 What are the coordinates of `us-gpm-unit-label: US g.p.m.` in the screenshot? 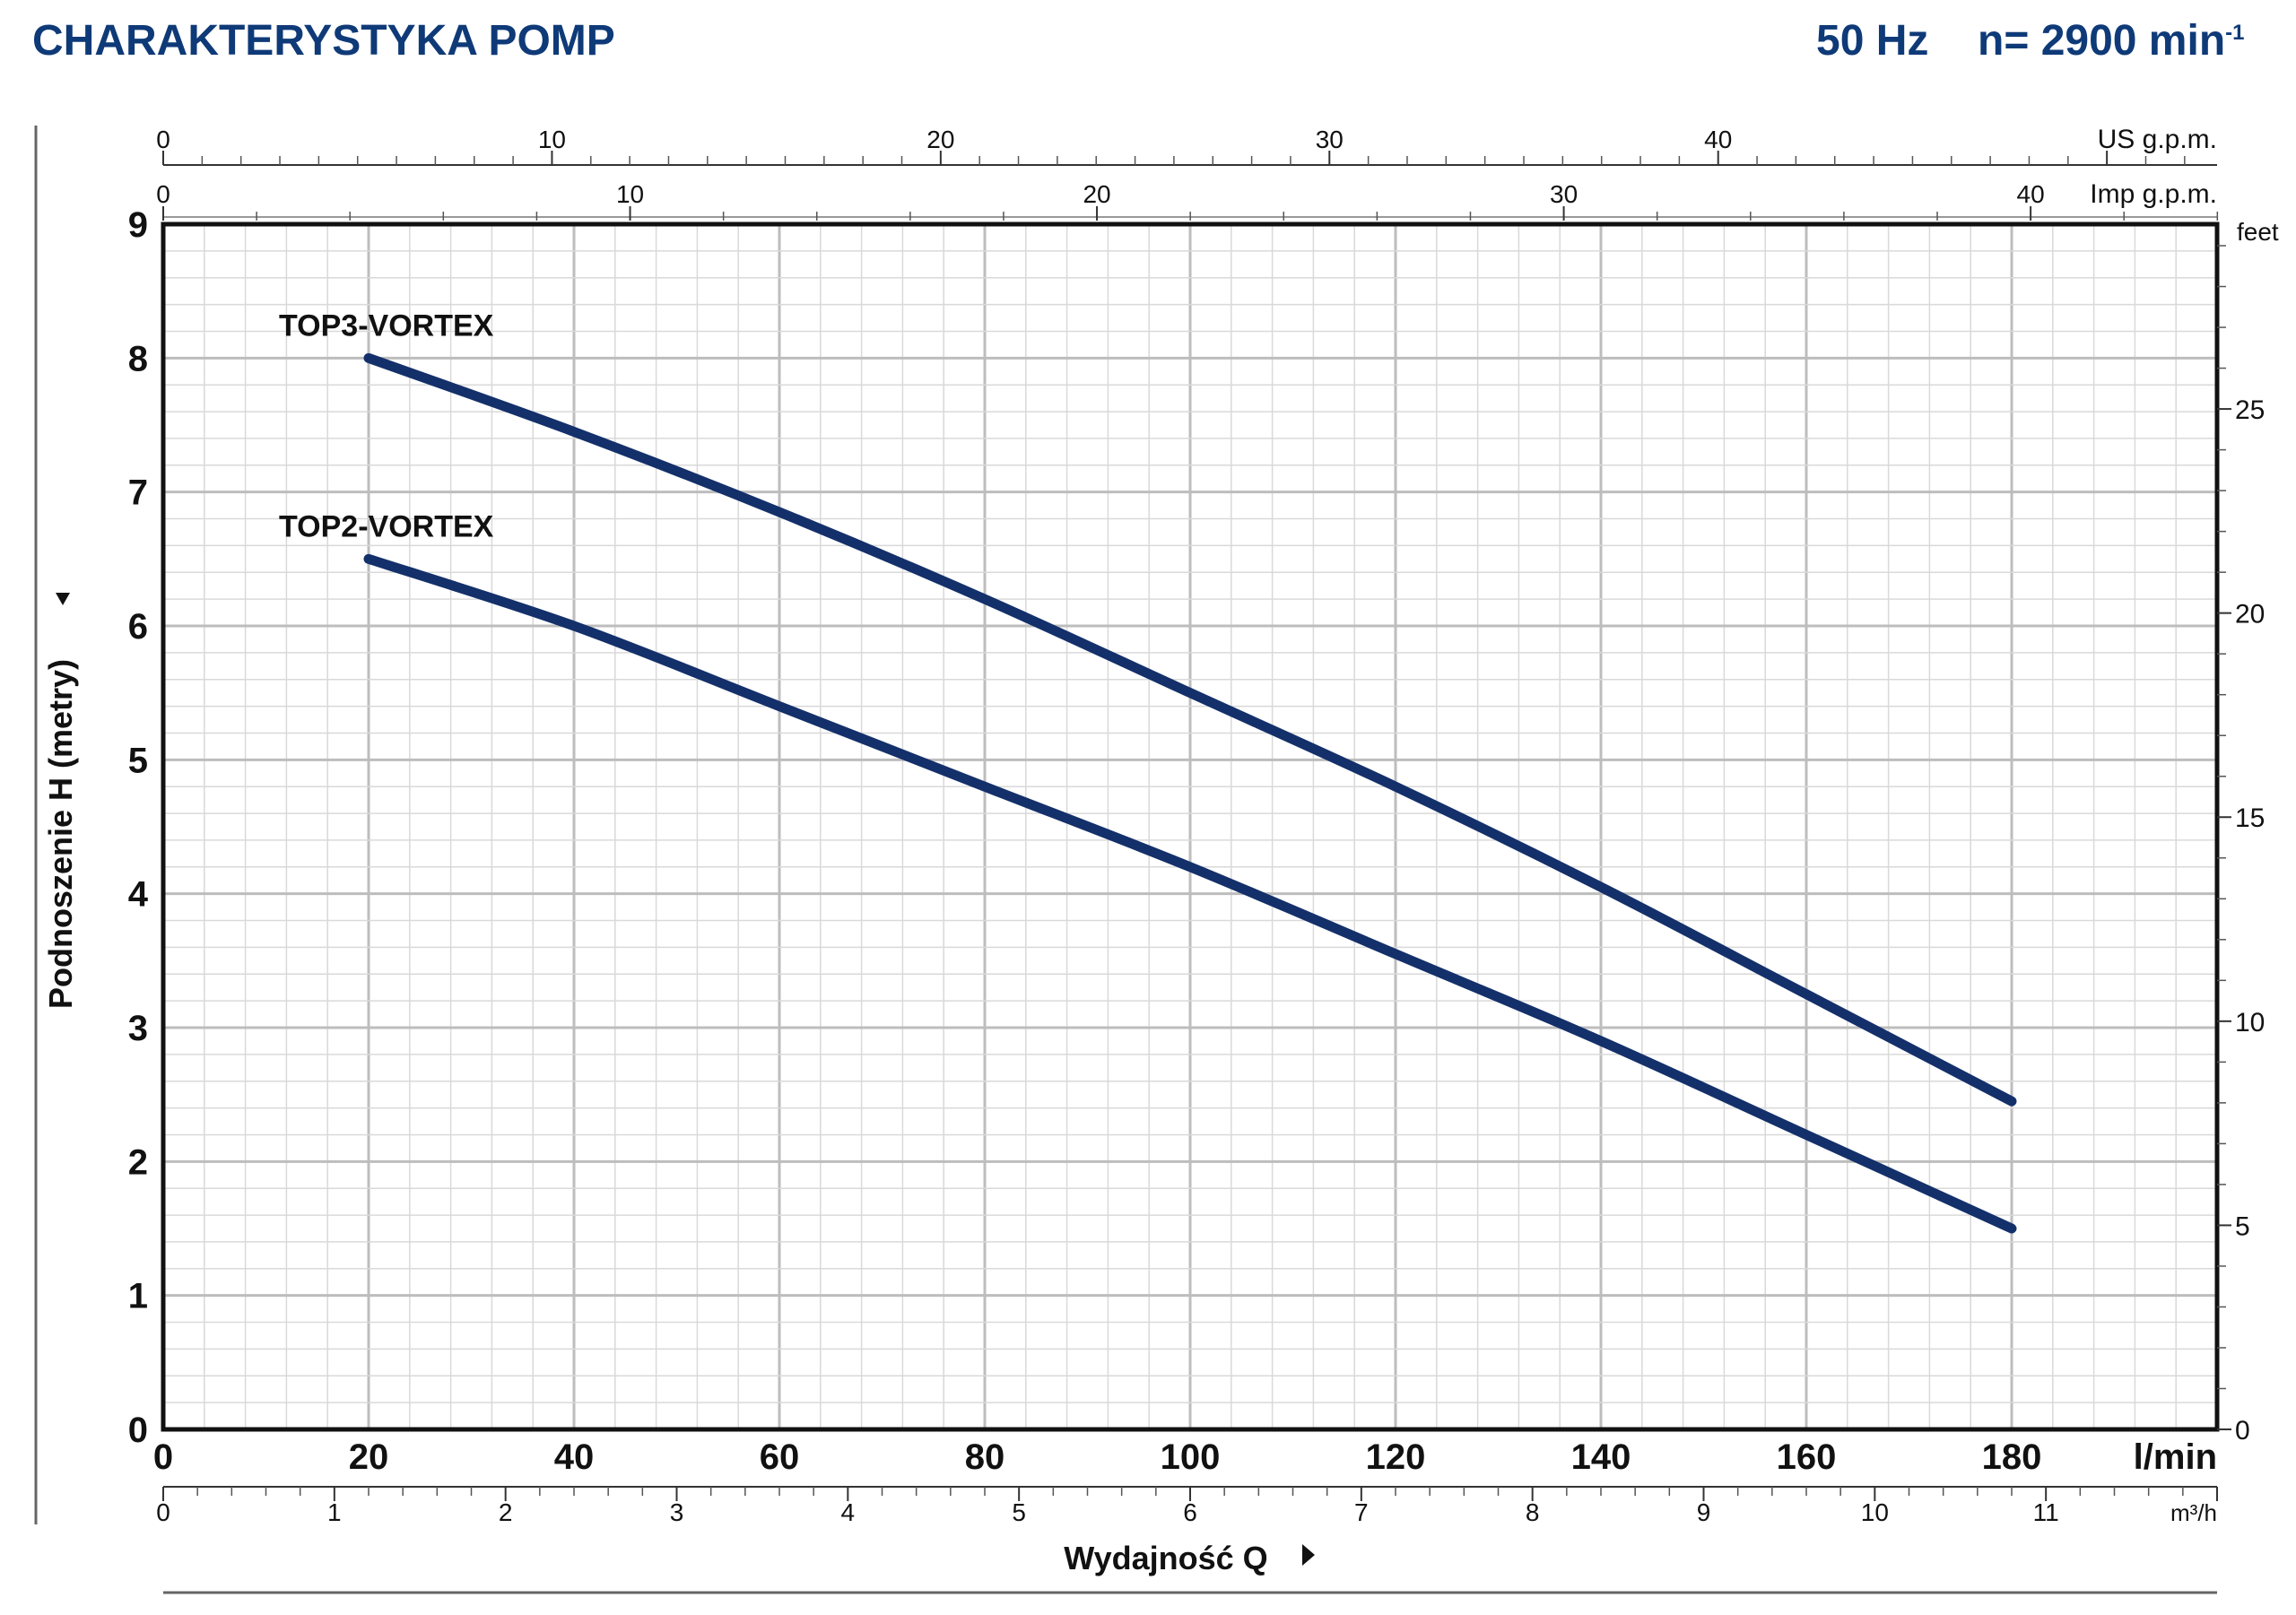 It's located at (2157, 139).